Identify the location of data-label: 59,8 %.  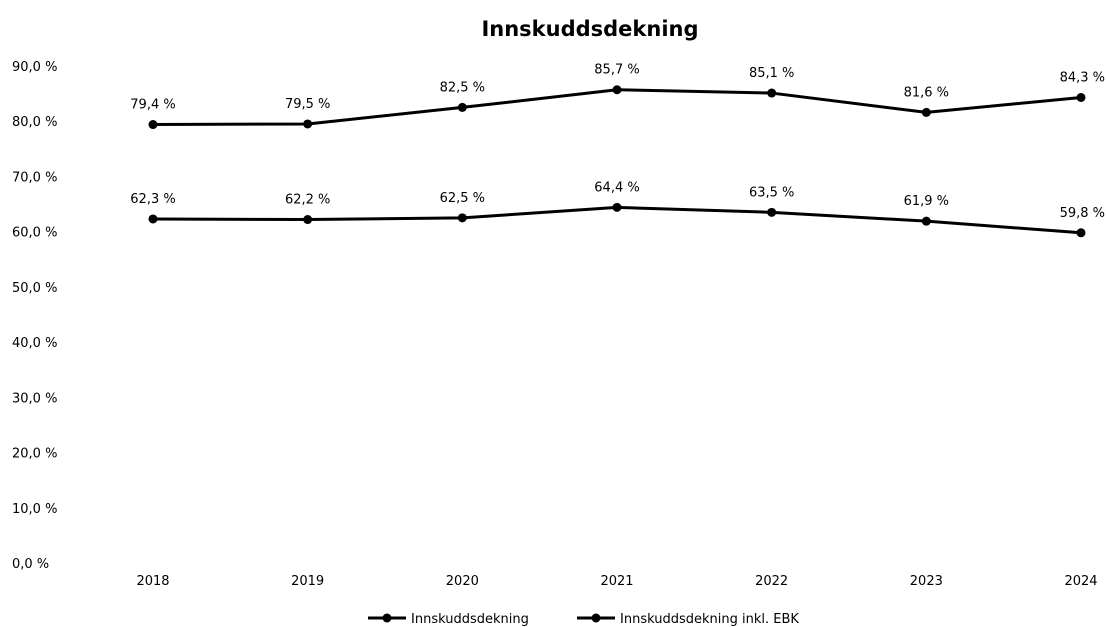
(1082, 213).